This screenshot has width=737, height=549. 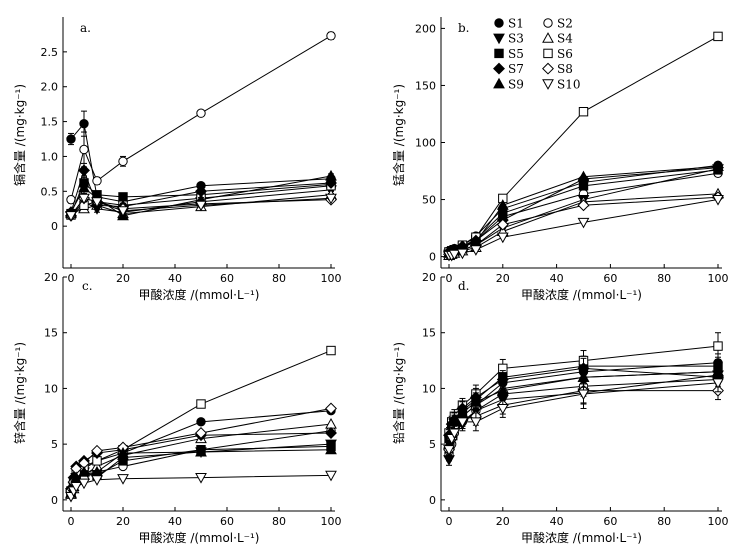 I want to click on y-tick-label: 5, so click(x=54, y=444).